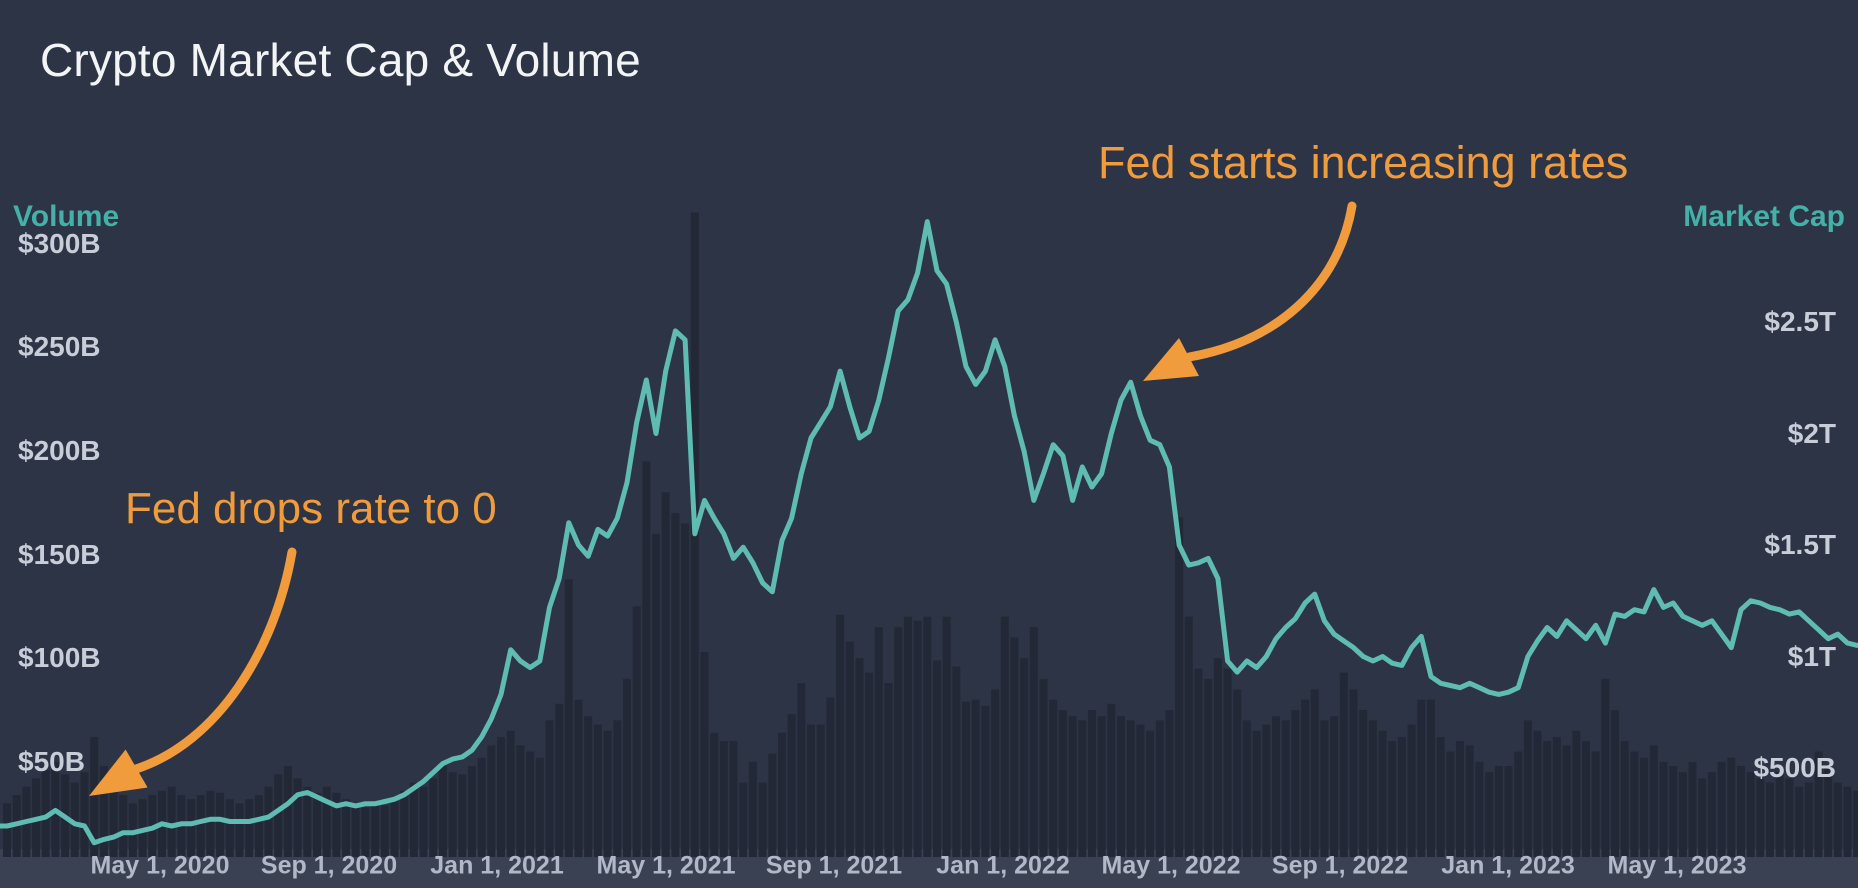 The image size is (1858, 888). Describe the element at coordinates (1677, 865) in the screenshot. I see `x-axis-tick-label: May 1, 2023` at that location.